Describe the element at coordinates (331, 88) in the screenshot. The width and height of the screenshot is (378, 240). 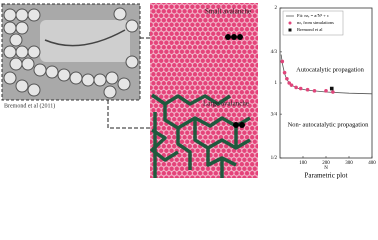
I see `data-square` at that location.